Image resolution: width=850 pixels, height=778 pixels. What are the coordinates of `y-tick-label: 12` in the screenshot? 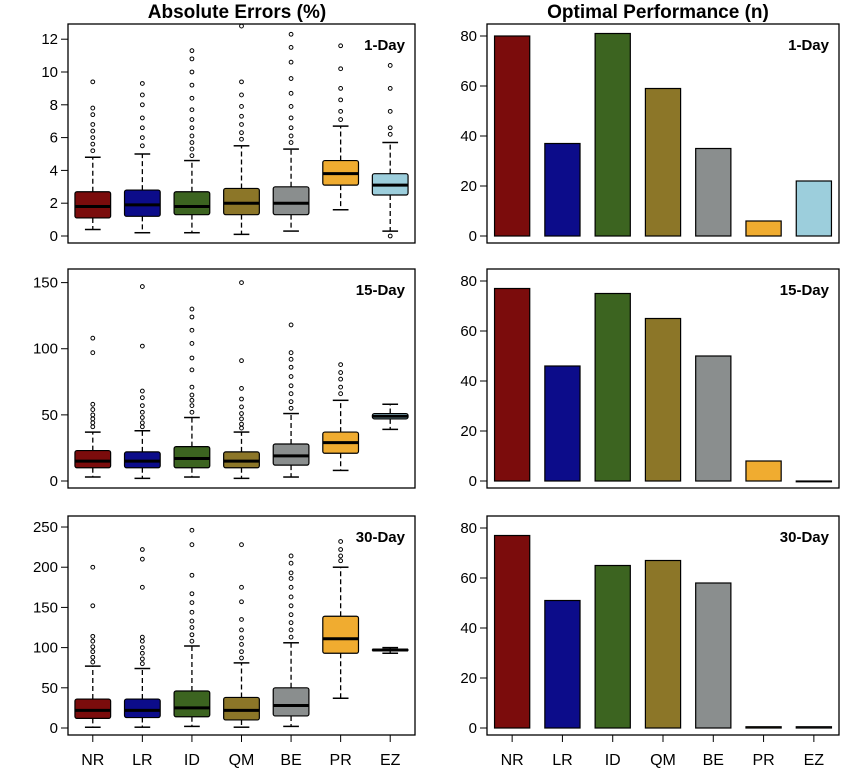 It's located at (49, 39).